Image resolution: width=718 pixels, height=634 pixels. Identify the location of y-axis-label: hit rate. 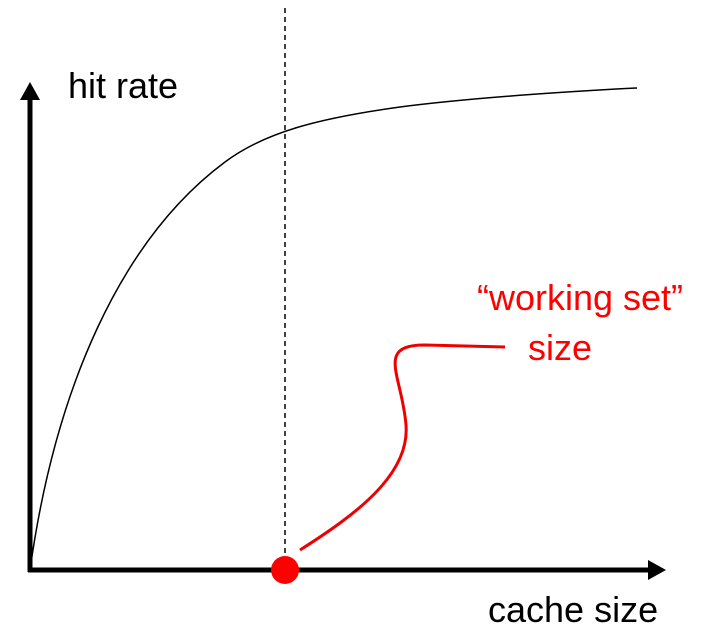
(123, 85).